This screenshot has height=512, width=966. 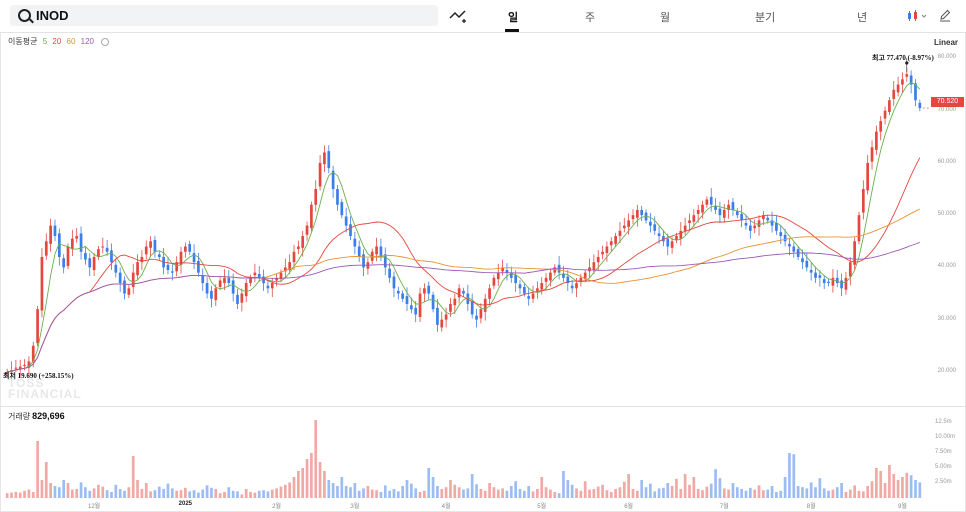 I want to click on low-value: 19.690 (+258.15%), so click(x=45, y=376).